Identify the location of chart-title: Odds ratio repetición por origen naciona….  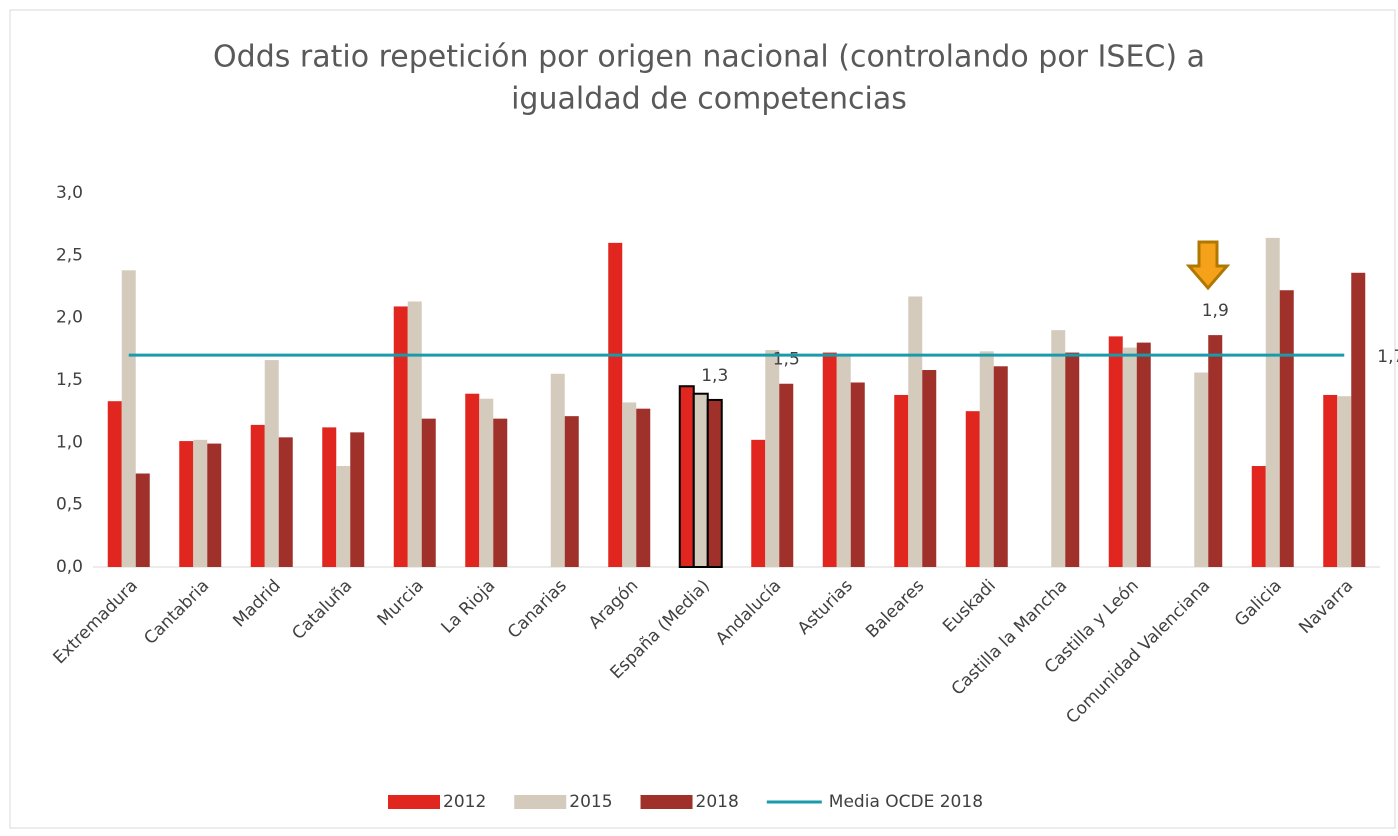
(709, 57).